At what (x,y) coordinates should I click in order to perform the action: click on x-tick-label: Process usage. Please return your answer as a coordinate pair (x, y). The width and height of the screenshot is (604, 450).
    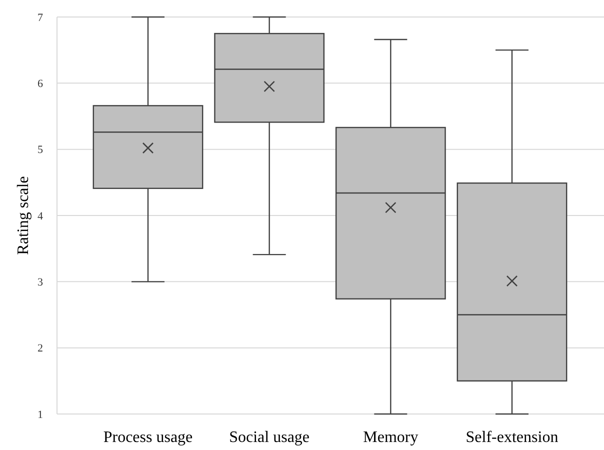
    Looking at the image, I should click on (148, 437).